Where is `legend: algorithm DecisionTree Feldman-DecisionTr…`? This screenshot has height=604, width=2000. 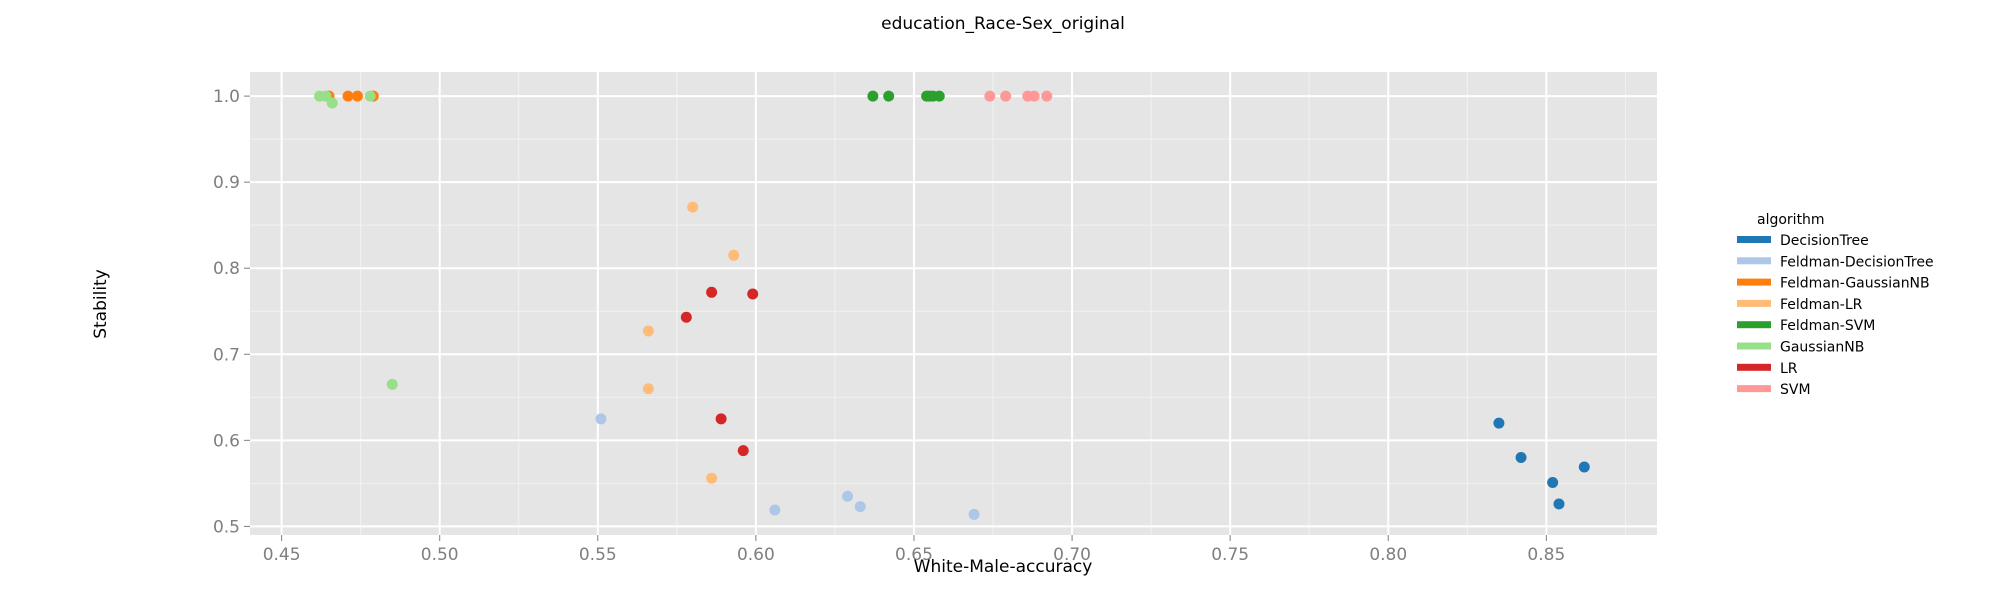
legend: algorithm DecisionTree Feldman-DecisionTr… is located at coordinates (1835, 305).